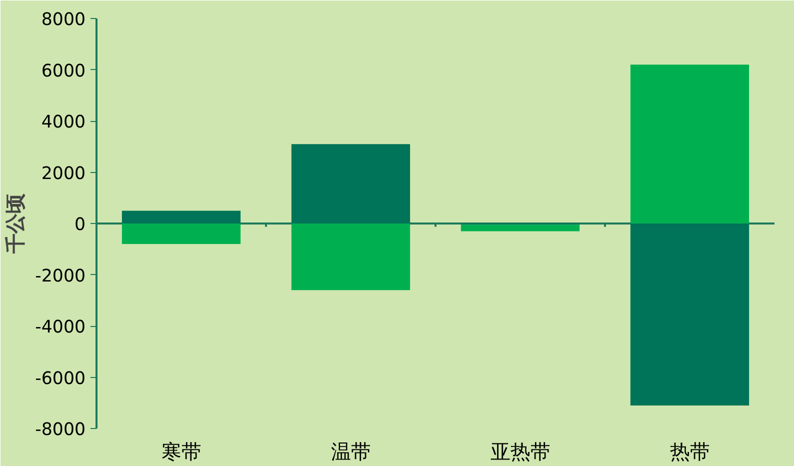  Describe the element at coordinates (15, 224) in the screenshot. I see `y-axis-title: 千公顷` at that location.